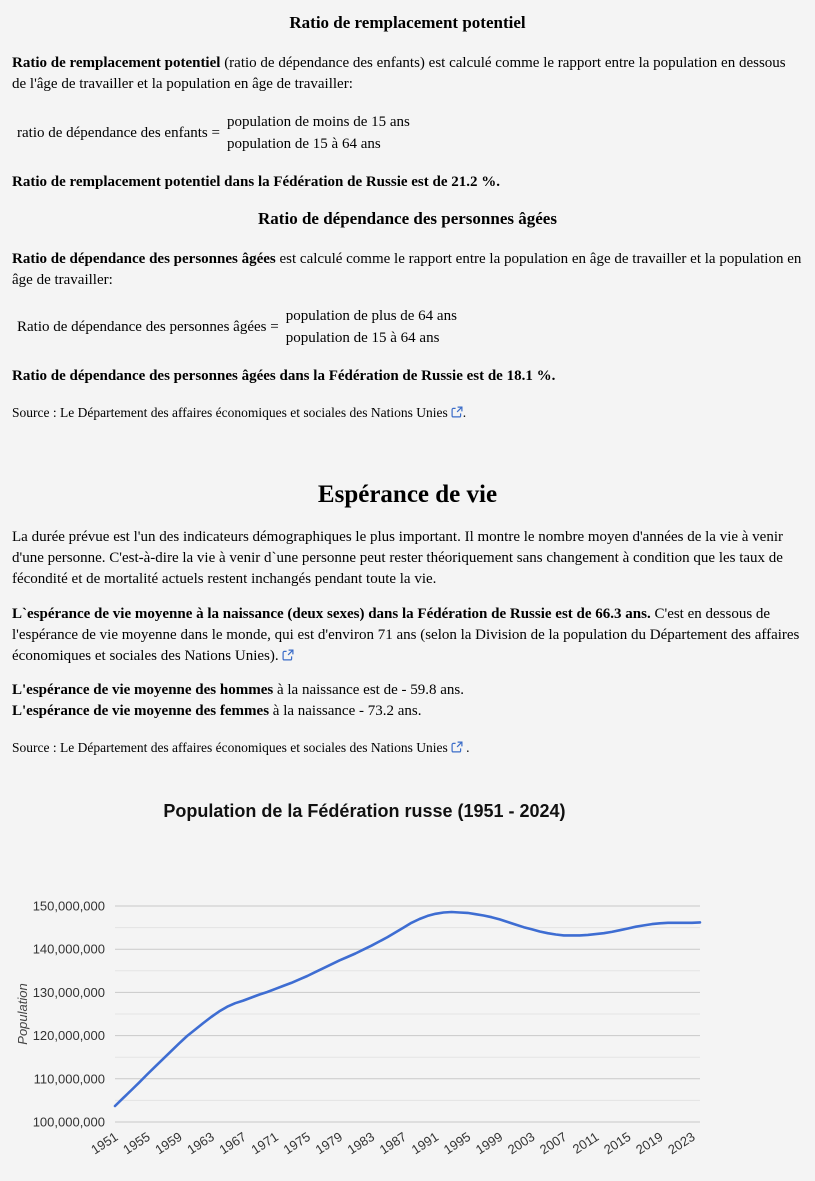 Image resolution: width=815 pixels, height=1181 pixels. I want to click on x-axis-tick-label: 1959, so click(168, 1143).